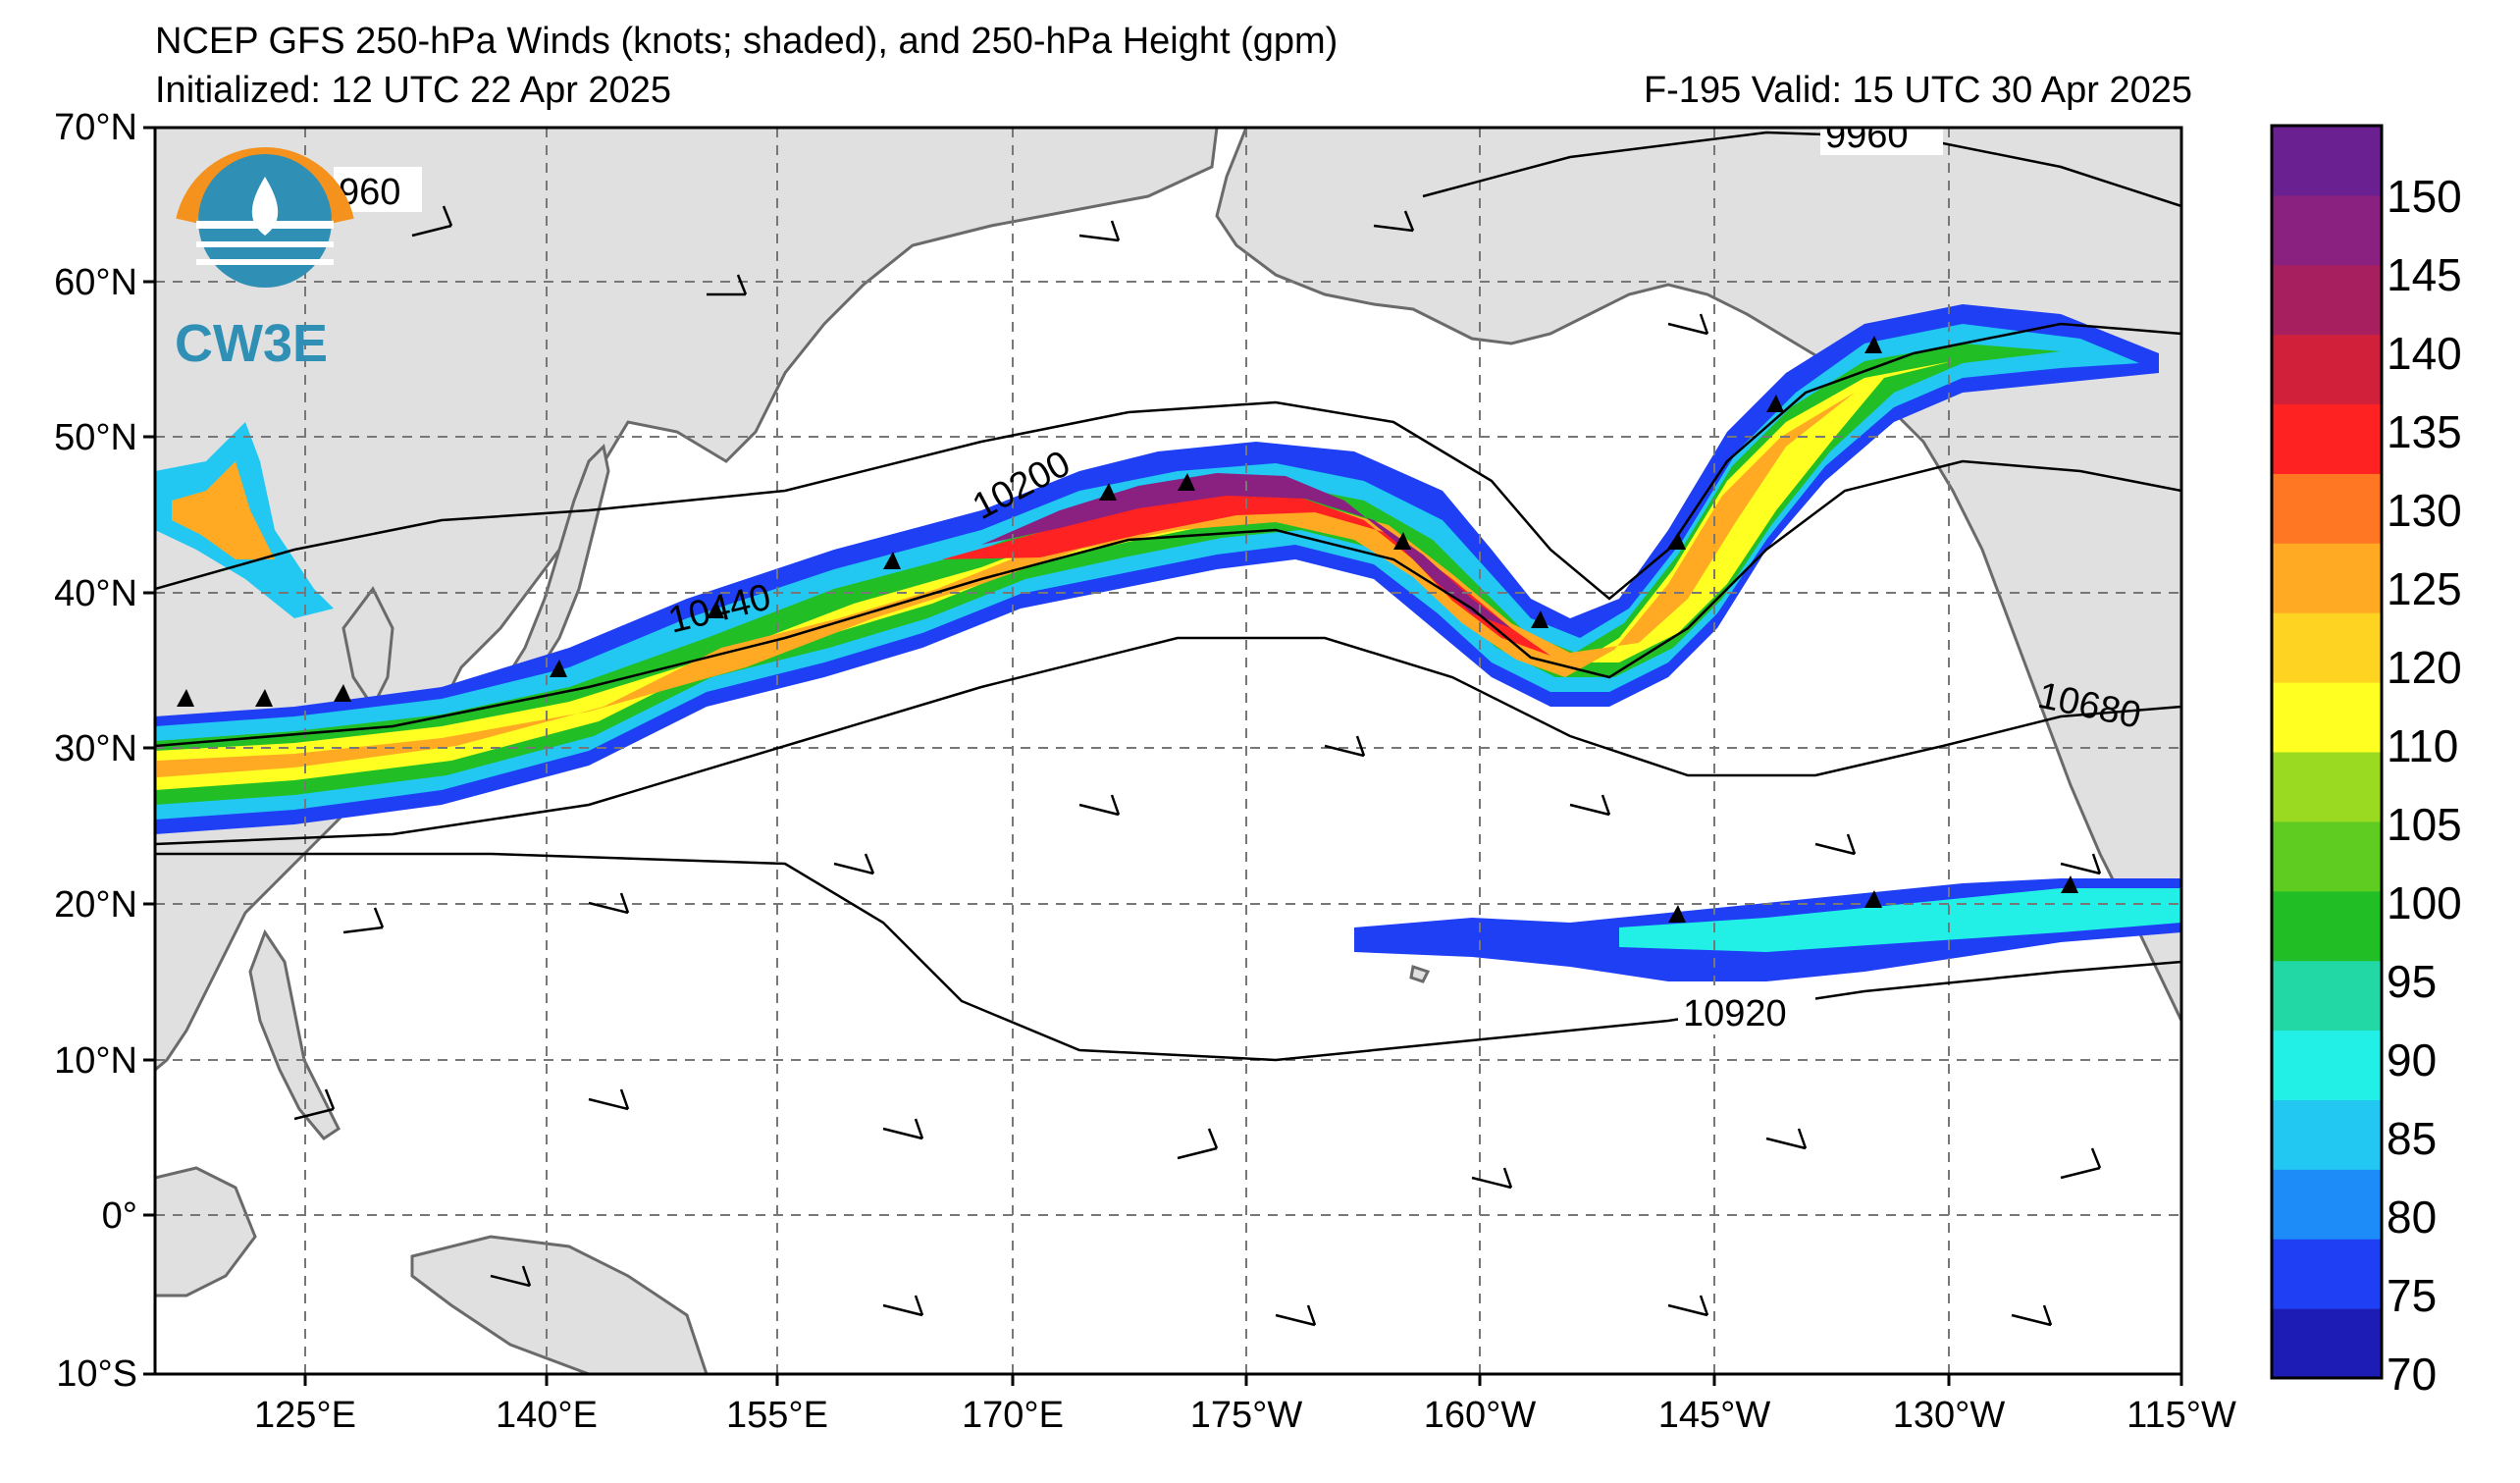 The width and height of the screenshot is (2520, 1483). Describe the element at coordinates (2424, 354) in the screenshot. I see `colorbar-label: 140` at that location.